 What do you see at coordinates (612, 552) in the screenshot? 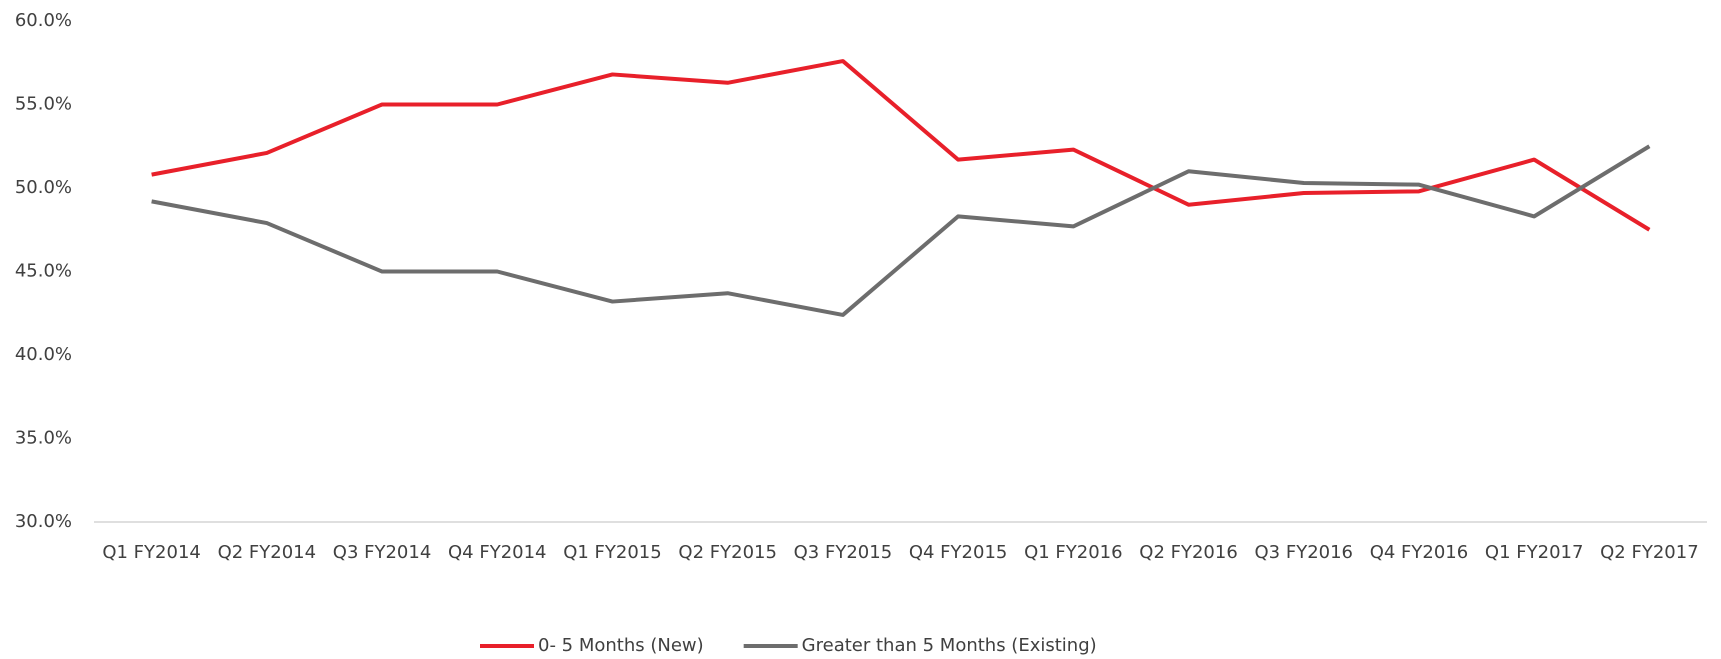
I see `x-tick-label: Q1 FY2015` at bounding box center [612, 552].